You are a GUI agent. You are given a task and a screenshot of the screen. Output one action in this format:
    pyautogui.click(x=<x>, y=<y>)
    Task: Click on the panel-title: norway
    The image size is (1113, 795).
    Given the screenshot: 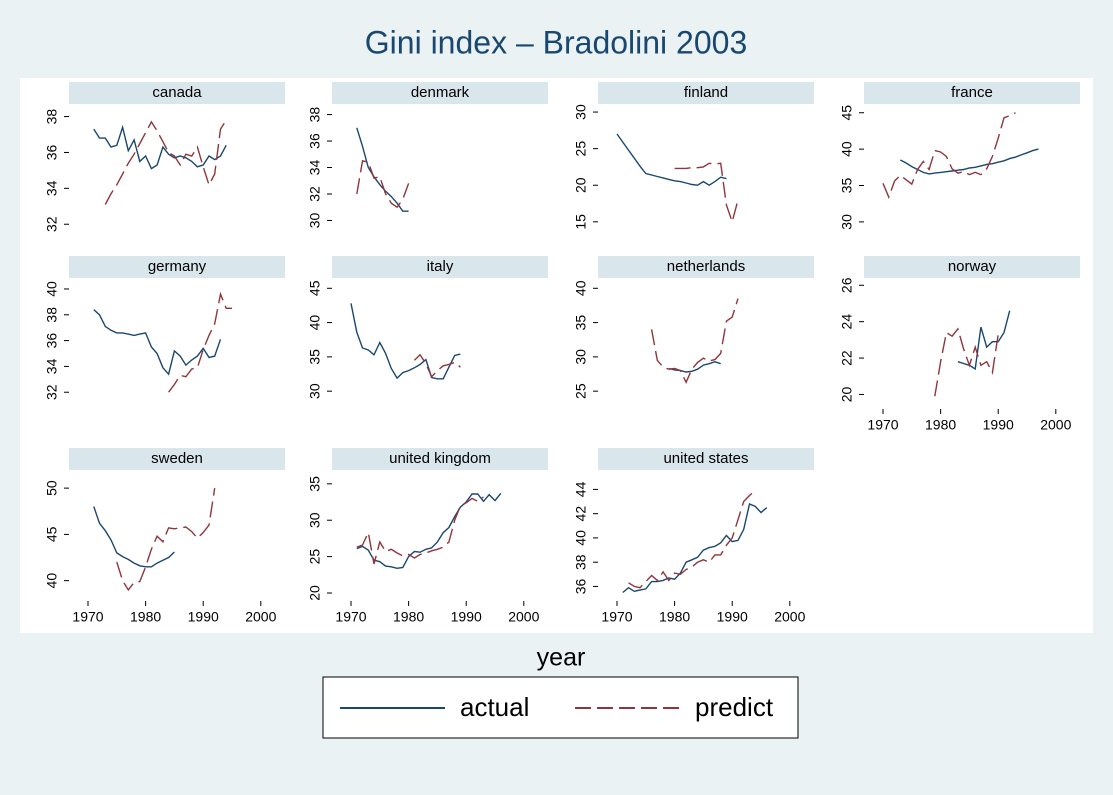 What is the action you would take?
    pyautogui.click(x=972, y=266)
    